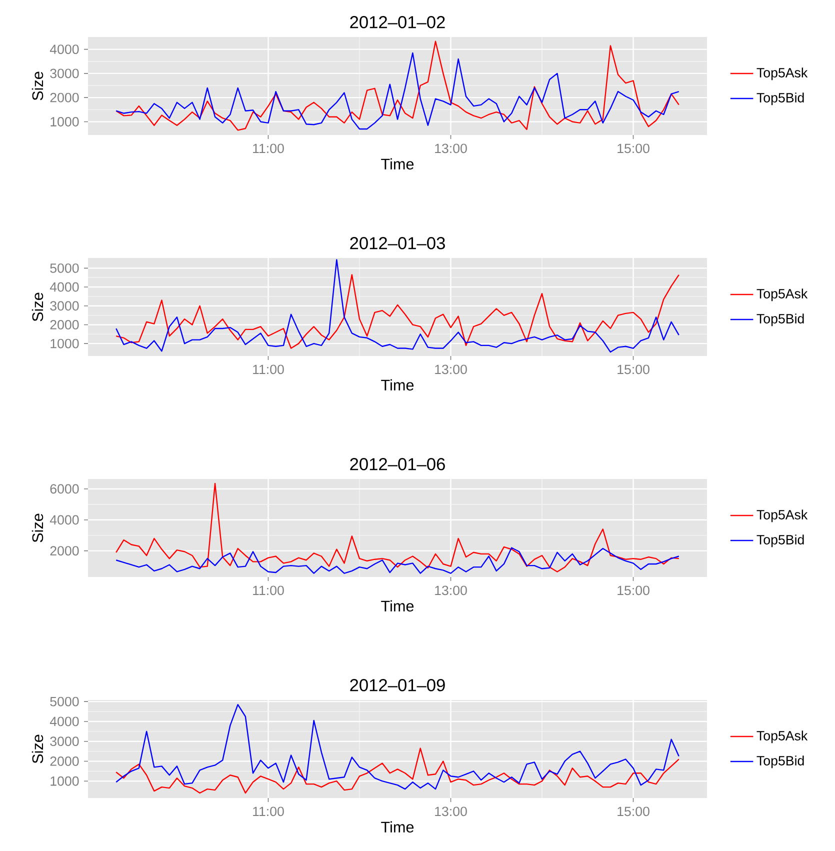  I want to click on chart-title: 2012‒01‒06, so click(397, 464).